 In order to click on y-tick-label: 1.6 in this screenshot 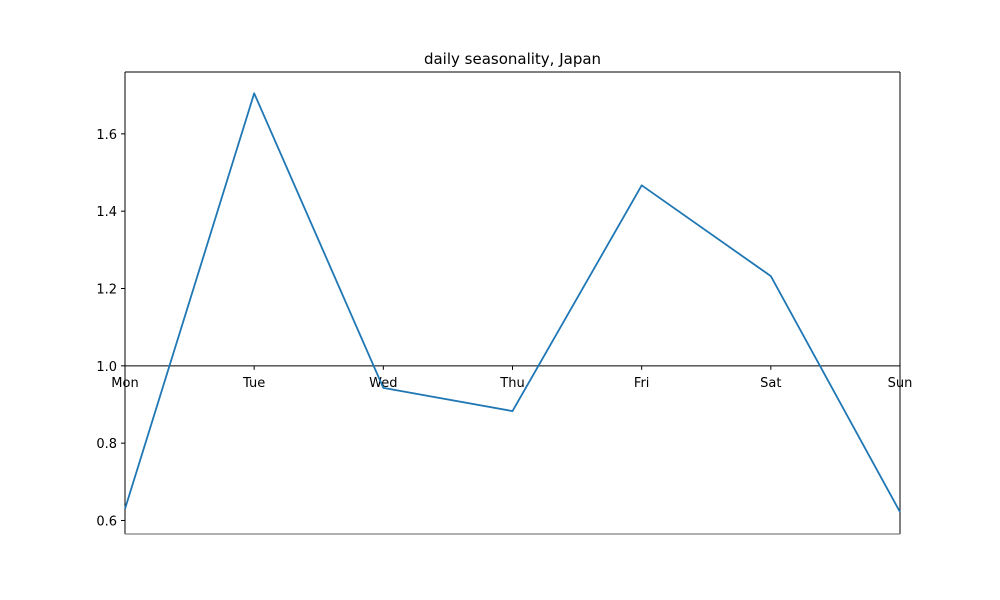, I will do `click(106, 135)`.